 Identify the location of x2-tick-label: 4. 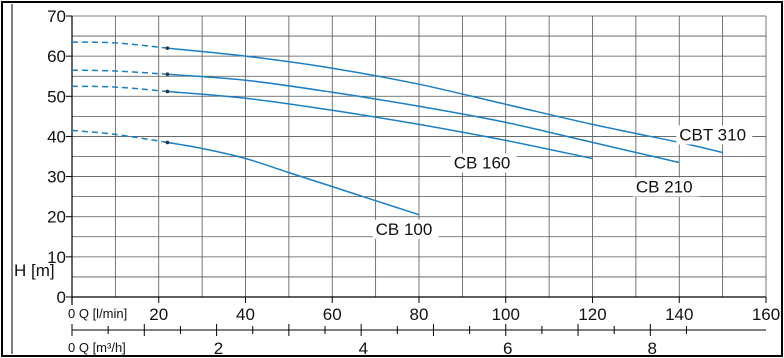
(363, 348).